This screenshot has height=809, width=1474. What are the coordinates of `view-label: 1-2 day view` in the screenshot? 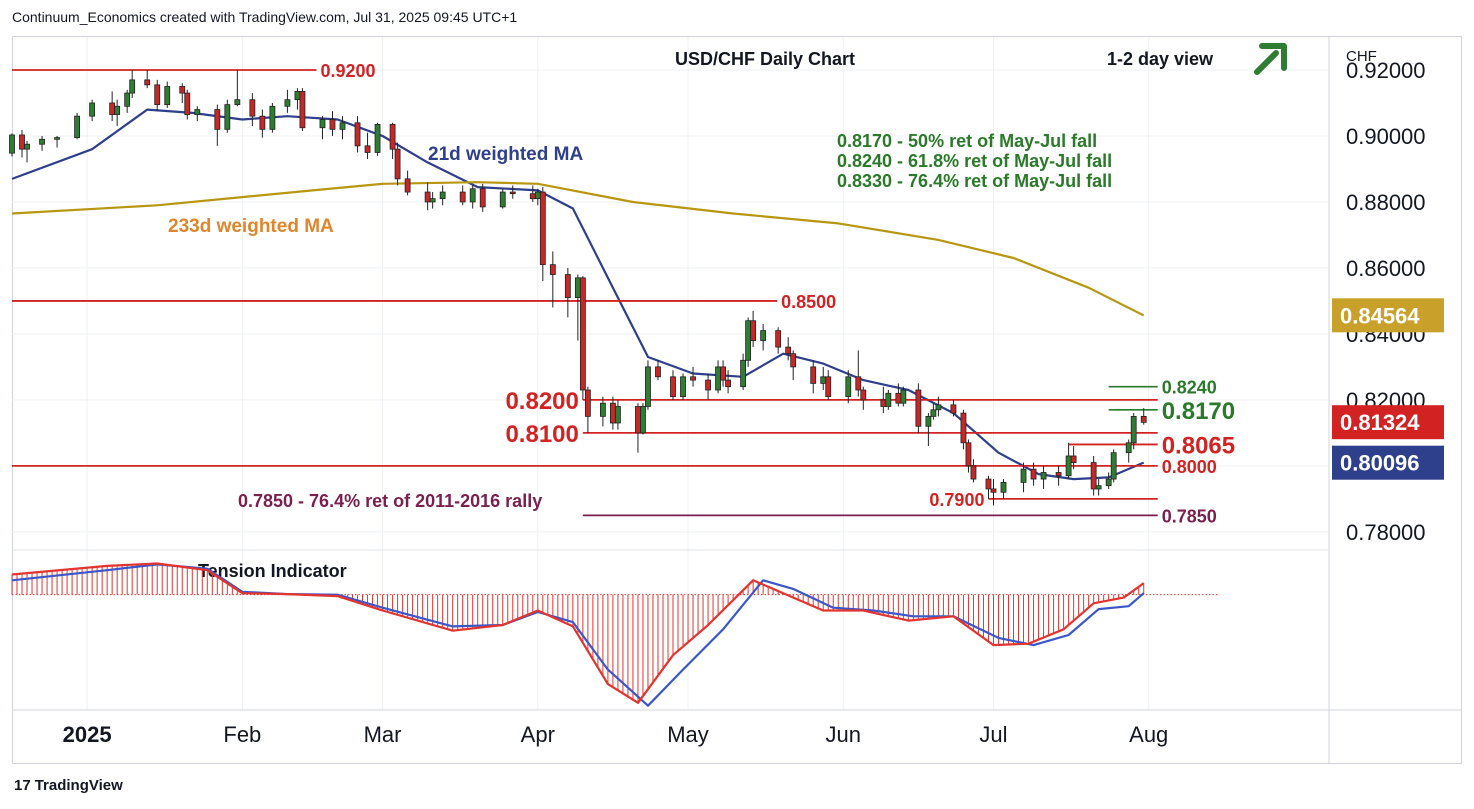 It's located at (1160, 59).